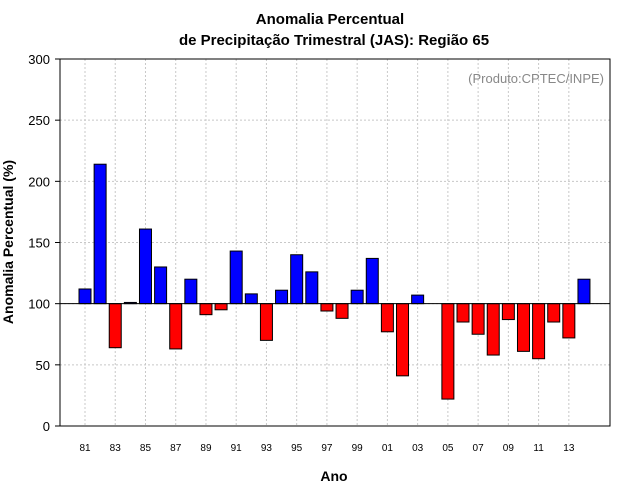 This screenshot has width=640, height=500. I want to click on x-tick-label: 91, so click(237, 448).